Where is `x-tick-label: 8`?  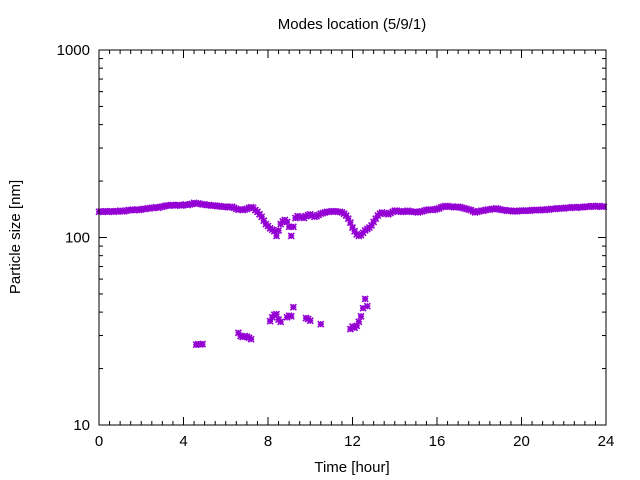 x-tick-label: 8 is located at coordinates (268, 441).